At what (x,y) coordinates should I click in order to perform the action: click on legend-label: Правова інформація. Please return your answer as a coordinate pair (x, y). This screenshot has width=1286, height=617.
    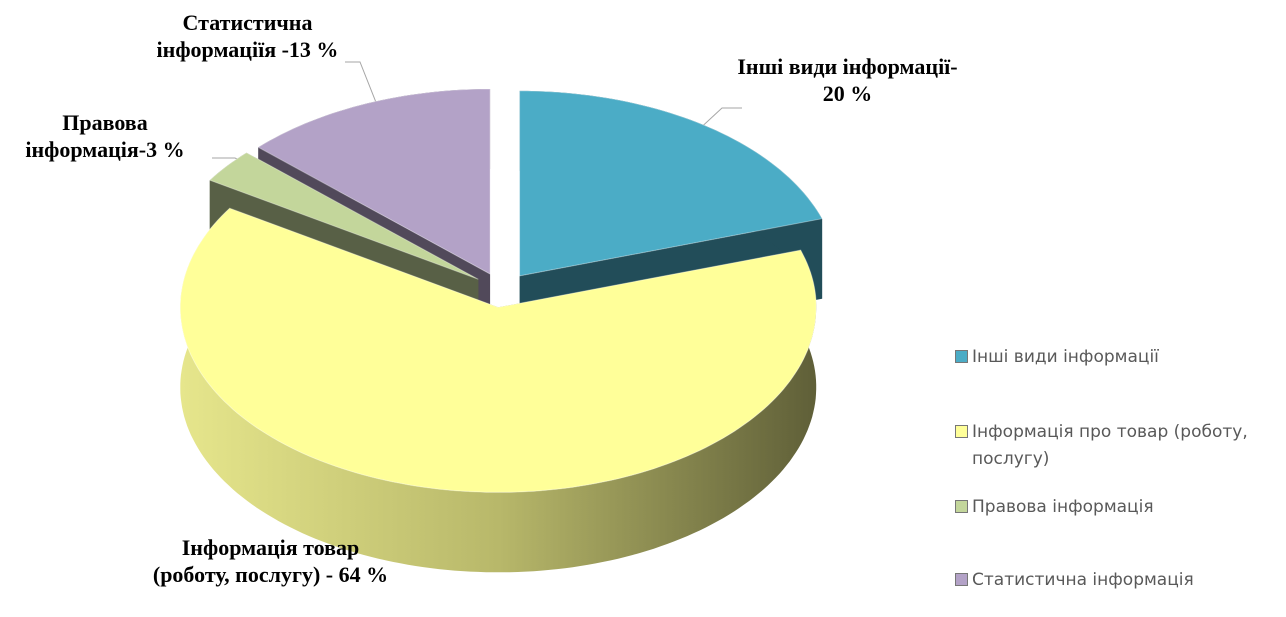
    Looking at the image, I should click on (1063, 507).